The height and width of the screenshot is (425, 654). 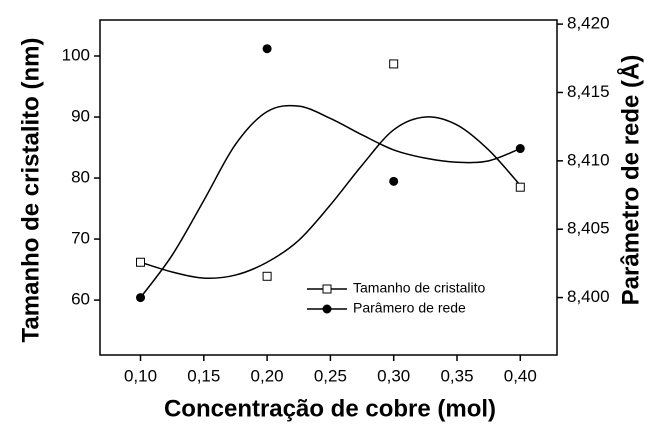 What do you see at coordinates (456, 375) in the screenshot?
I see `x-tick-label: 0,35` at bounding box center [456, 375].